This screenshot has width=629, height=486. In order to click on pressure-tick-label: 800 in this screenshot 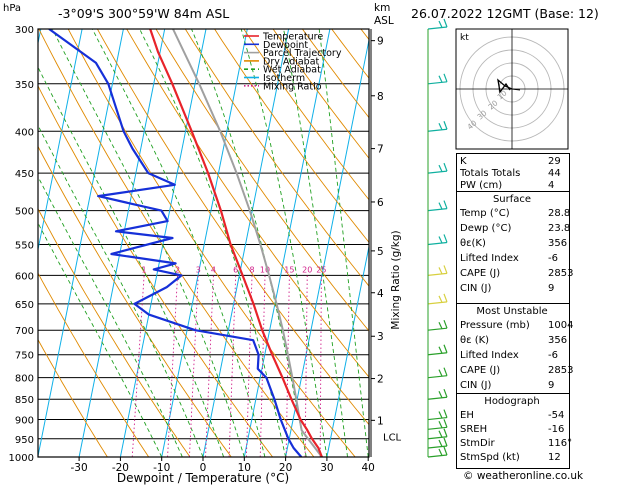, I will do `click(24, 379)`.